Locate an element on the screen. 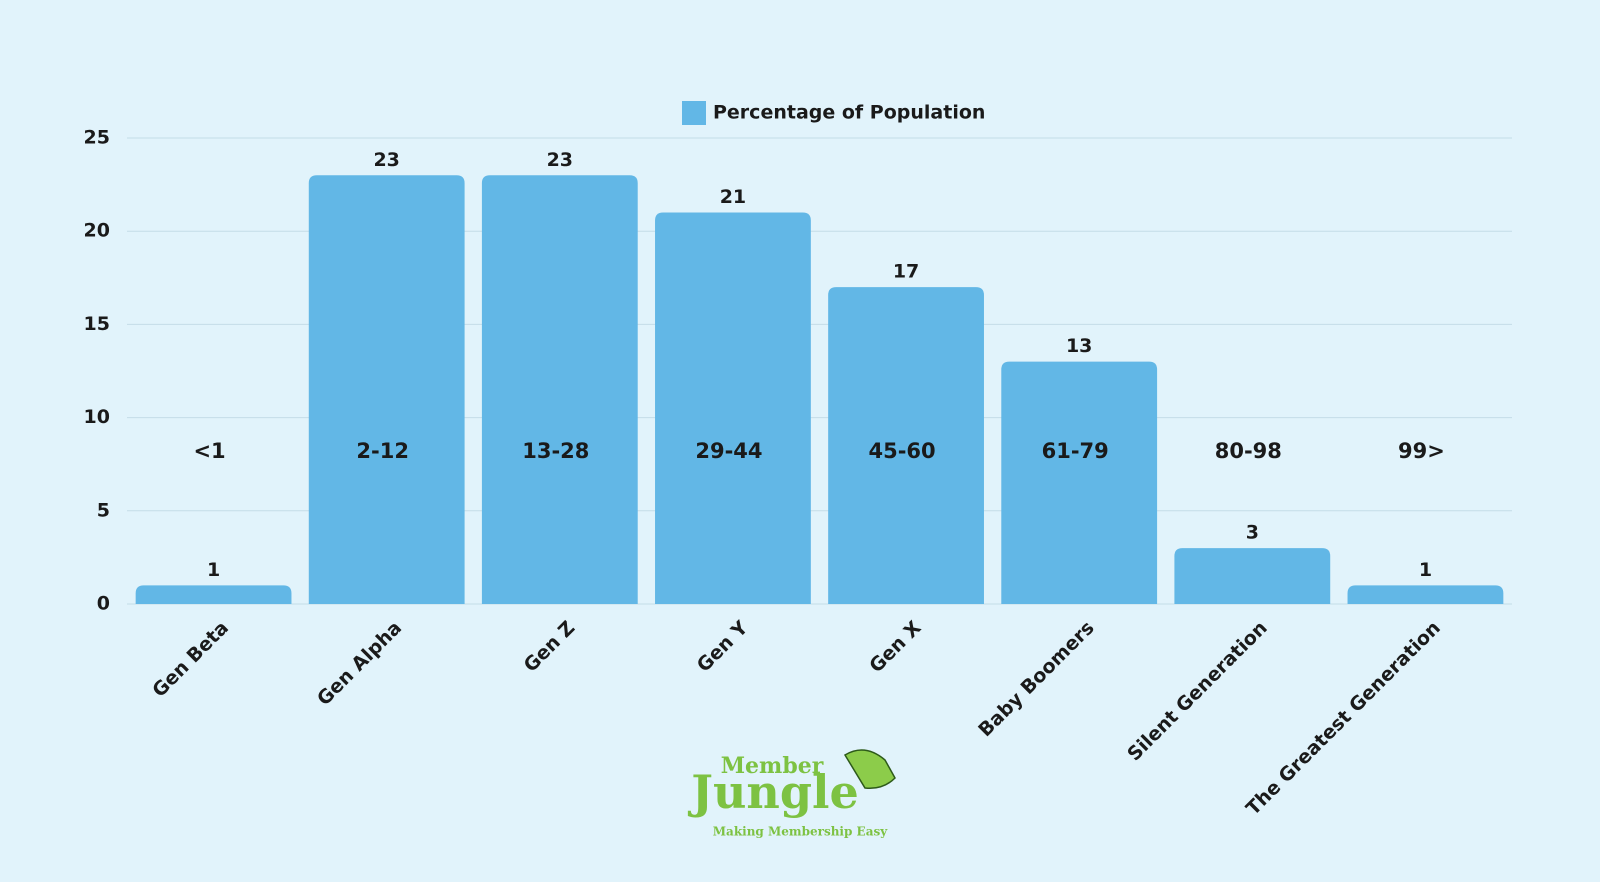  y-tick-label: 10 is located at coordinates (97, 417).